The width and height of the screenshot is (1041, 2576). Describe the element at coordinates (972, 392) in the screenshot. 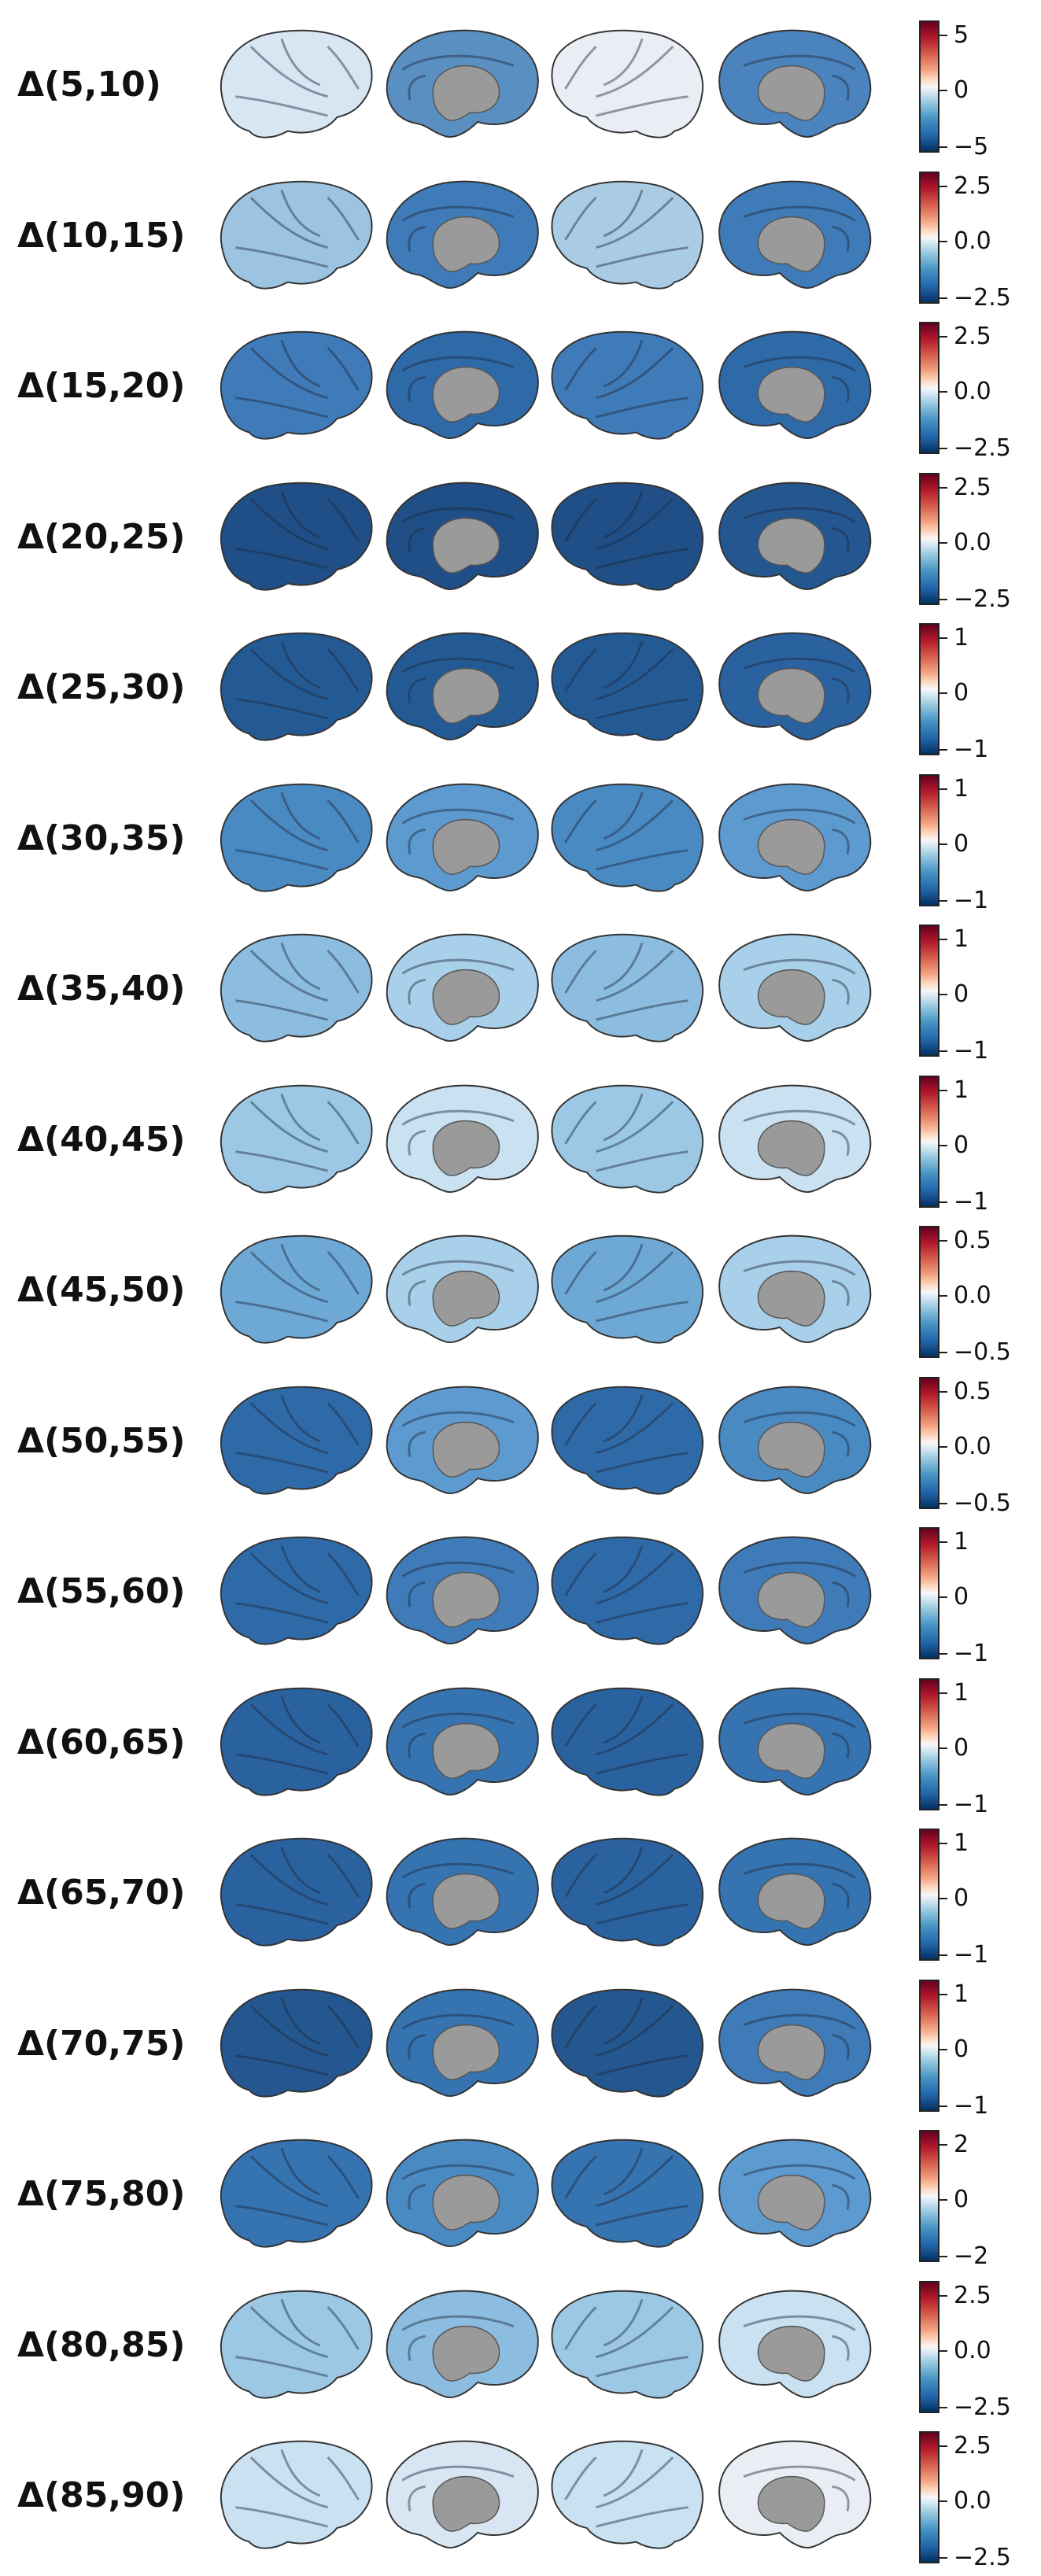

I see `colorbar-tick-label: 0.0` at that location.